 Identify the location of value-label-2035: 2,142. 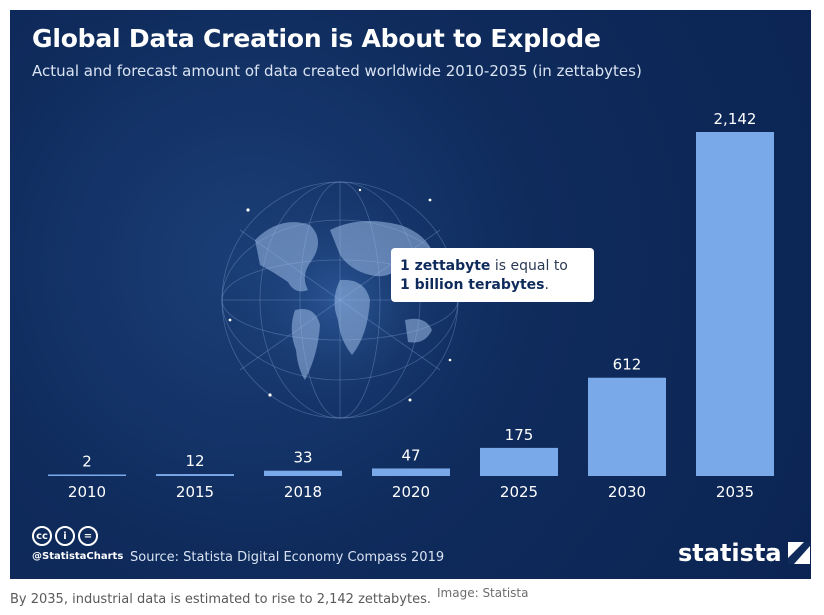
(735, 119).